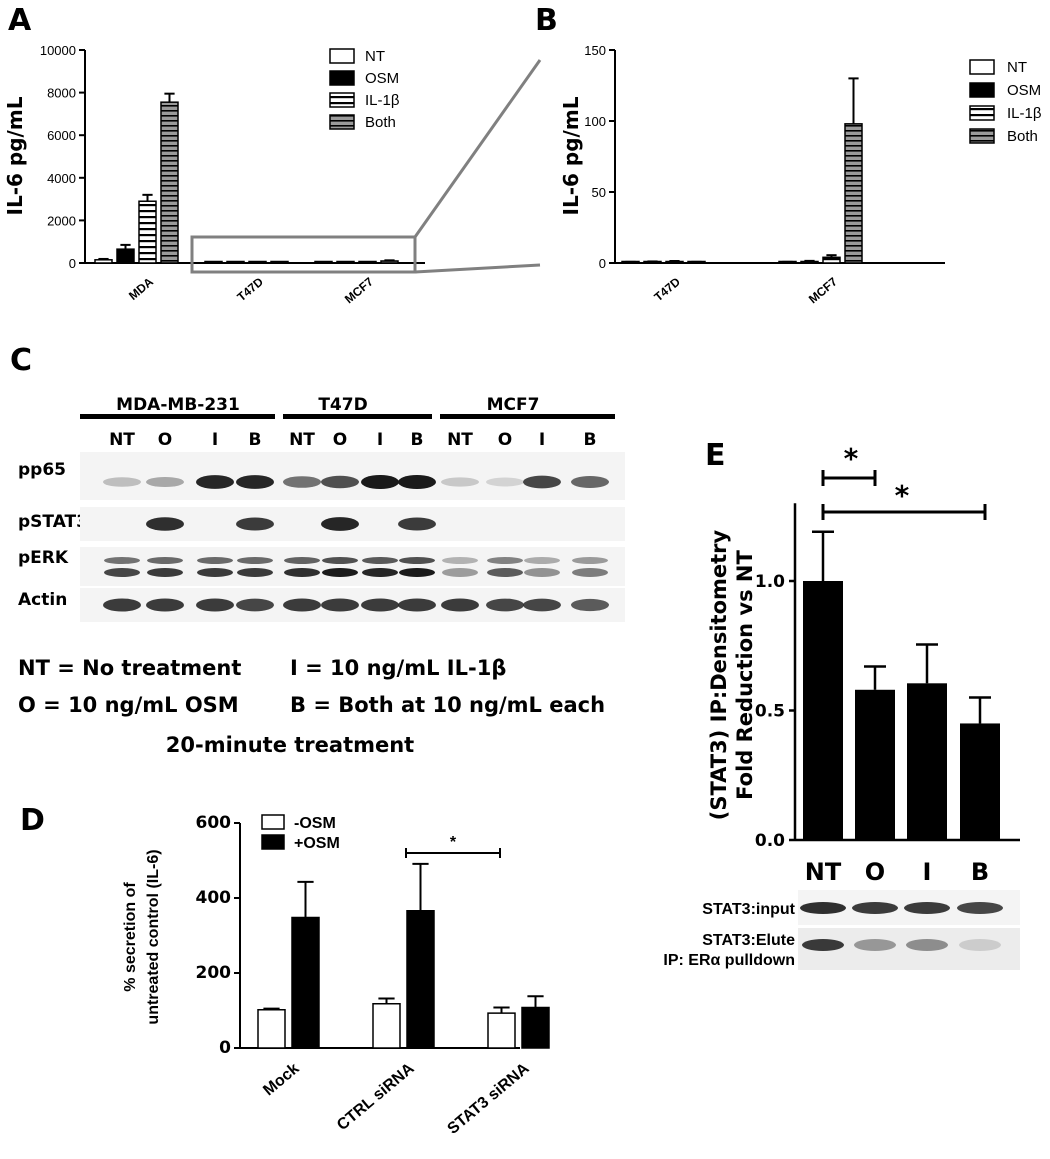 The width and height of the screenshot is (1050, 1159). What do you see at coordinates (501, 1030) in the screenshot?
I see `bar--OSM-STAT3 siRNA` at bounding box center [501, 1030].